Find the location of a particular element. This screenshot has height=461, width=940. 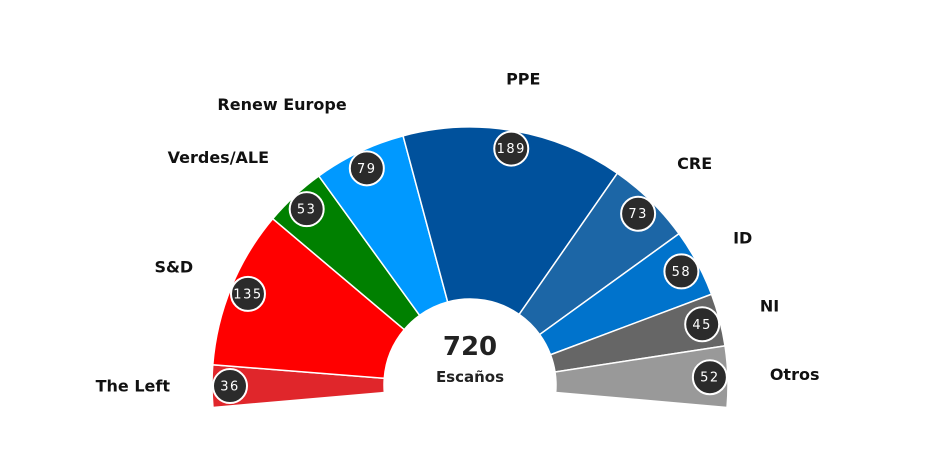

seat-badge-renew-europe: 79 is located at coordinates (366, 168).